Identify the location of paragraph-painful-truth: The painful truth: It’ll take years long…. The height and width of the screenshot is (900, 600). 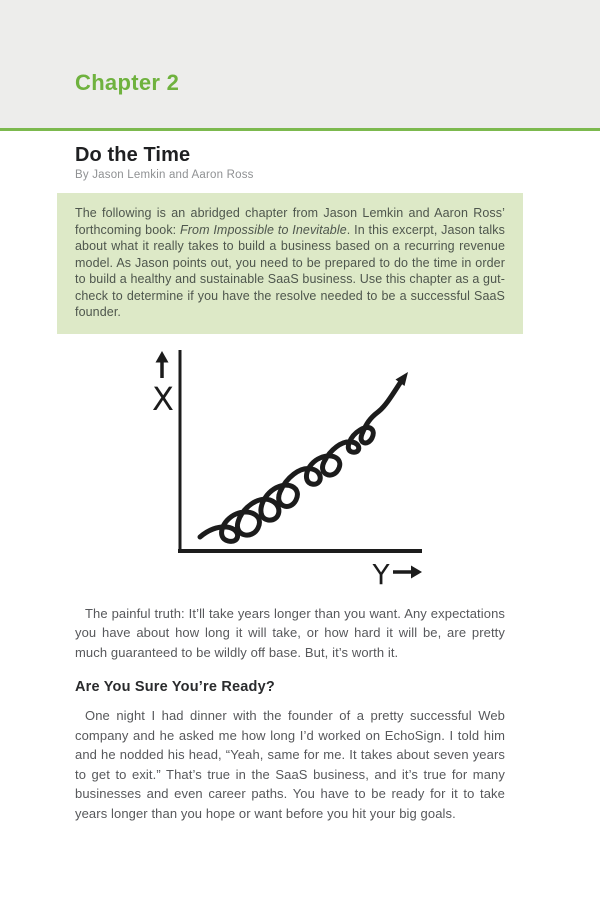
(290, 632).